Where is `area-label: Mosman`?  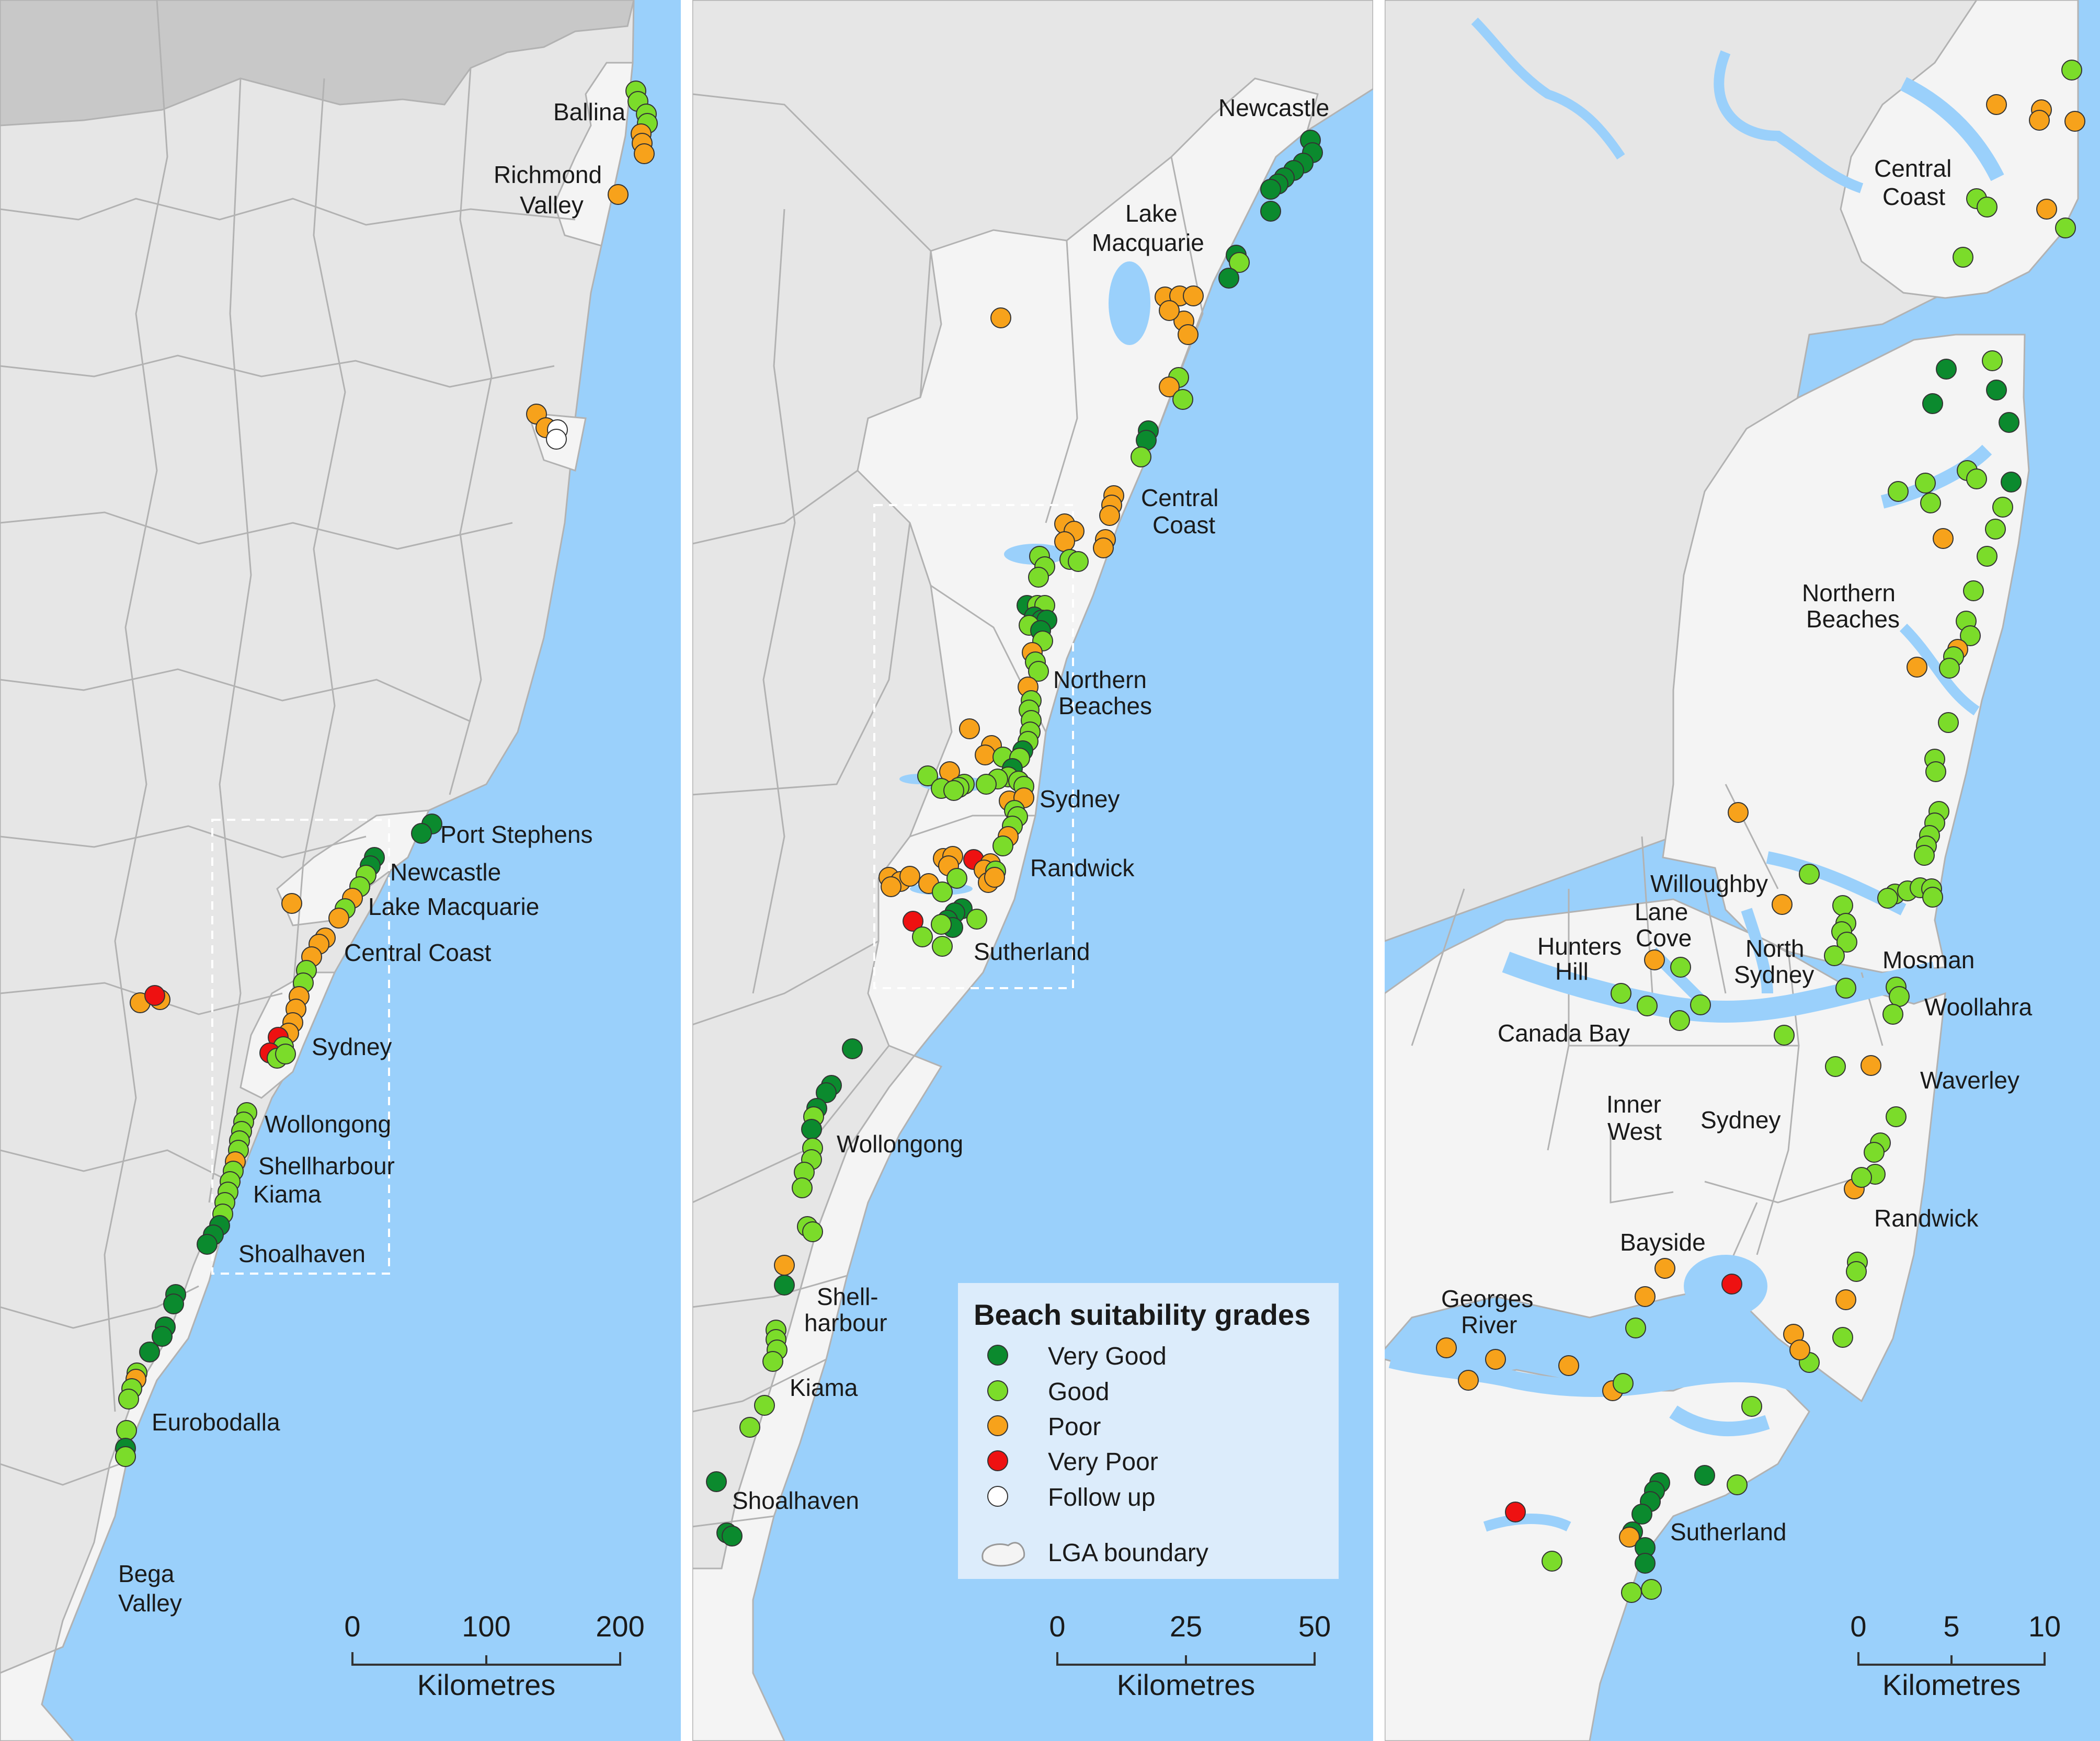
area-label: Mosman is located at coordinates (1928, 959).